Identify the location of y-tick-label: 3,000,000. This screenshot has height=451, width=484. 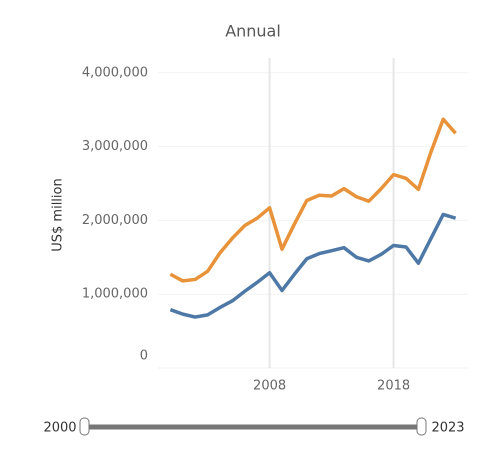
(115, 146).